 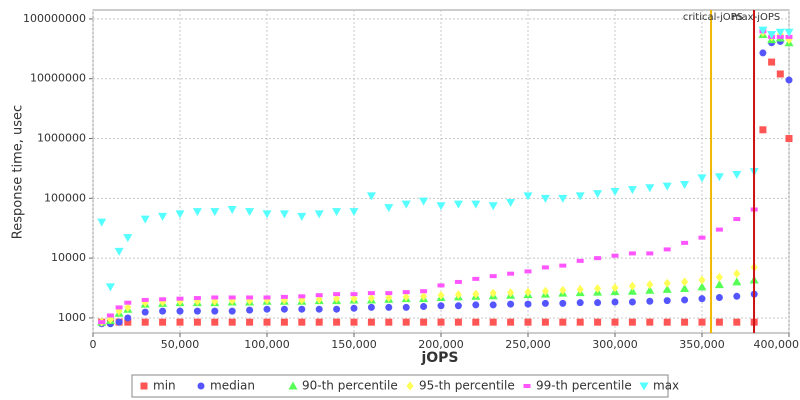 What do you see at coordinates (68, 257) in the screenshot?
I see `y-tick-label: 10000` at bounding box center [68, 257].